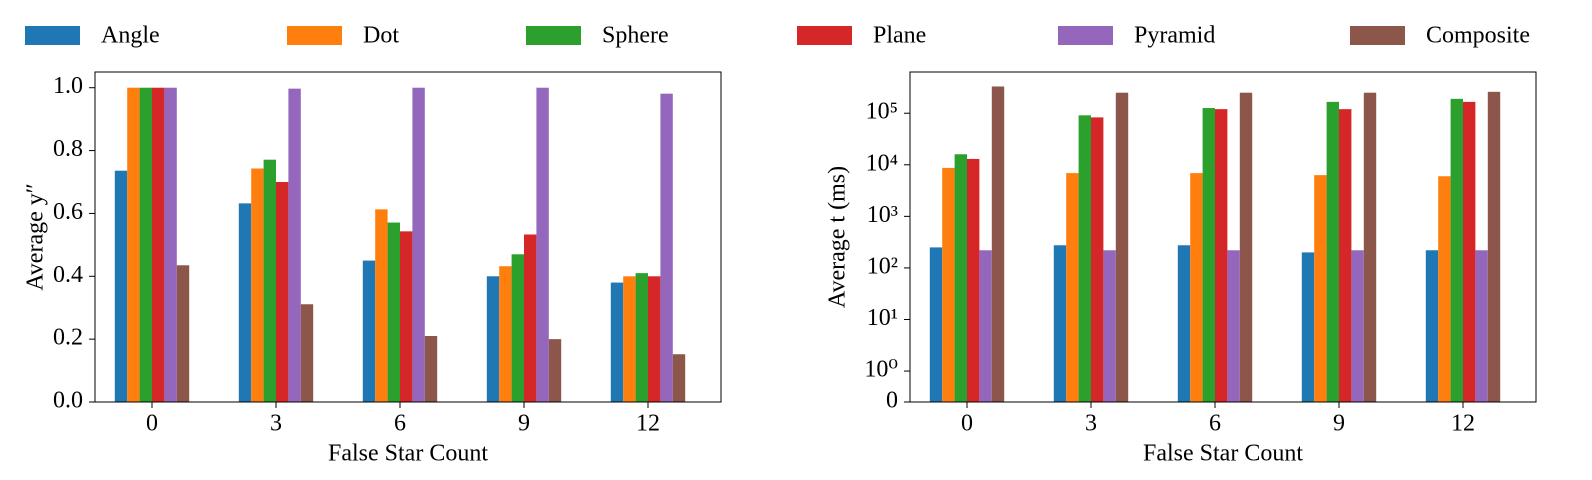 This screenshot has width=1592, height=480. I want to click on y-tick-label: 0.0, so click(68, 401).